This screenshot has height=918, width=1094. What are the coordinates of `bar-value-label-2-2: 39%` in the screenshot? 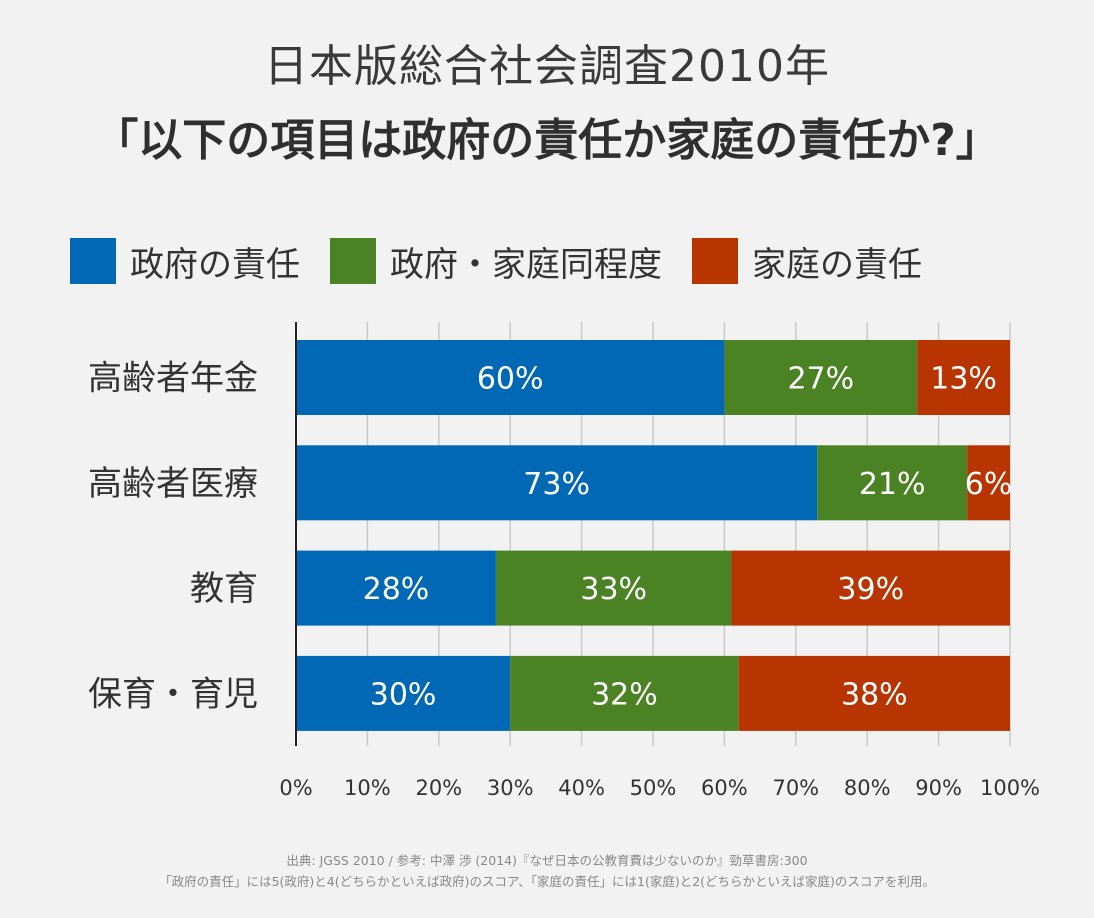 It's located at (870, 589).